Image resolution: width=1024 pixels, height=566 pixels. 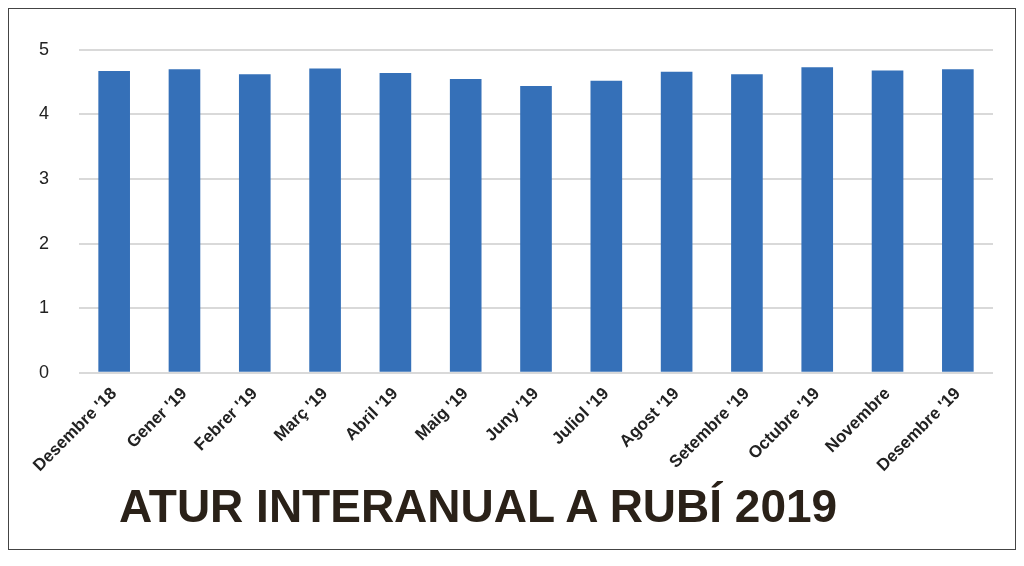 What do you see at coordinates (478, 506) in the screenshot?
I see `text: ATUR INTERANUAL A RUBÍ 2019` at bounding box center [478, 506].